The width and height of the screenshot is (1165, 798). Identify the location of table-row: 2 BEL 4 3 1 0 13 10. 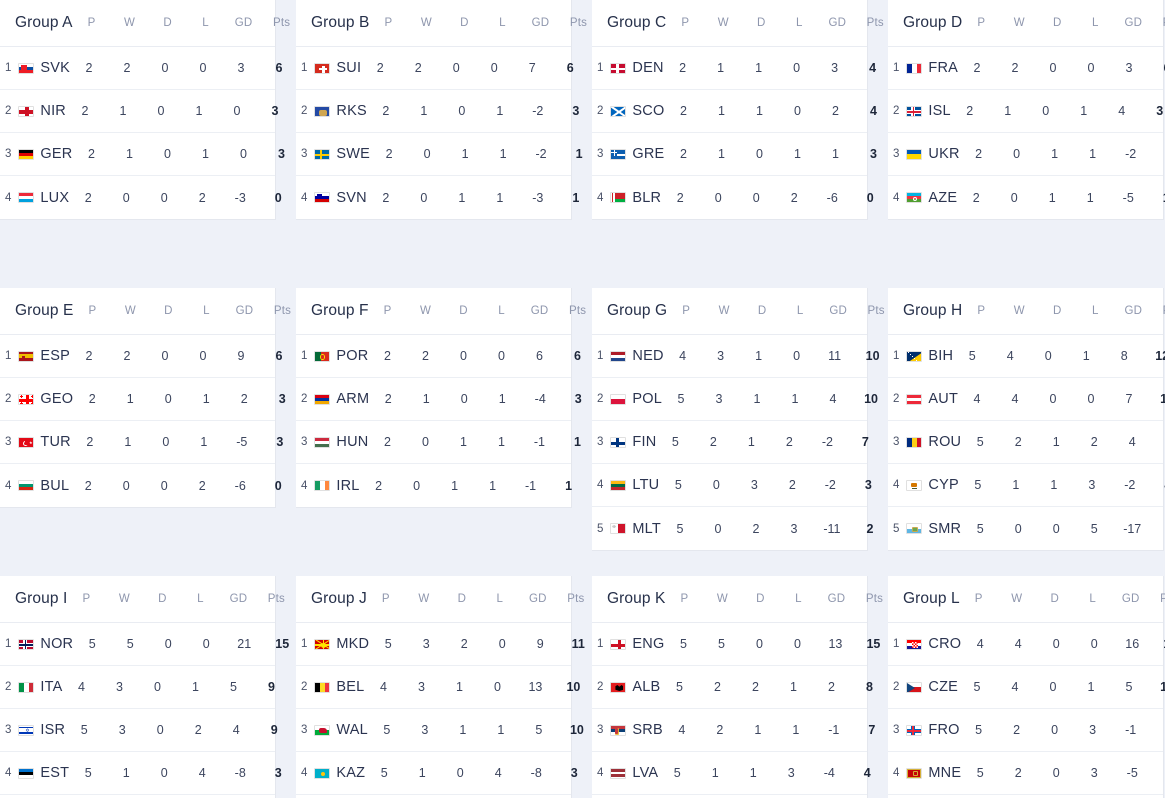
(438, 687).